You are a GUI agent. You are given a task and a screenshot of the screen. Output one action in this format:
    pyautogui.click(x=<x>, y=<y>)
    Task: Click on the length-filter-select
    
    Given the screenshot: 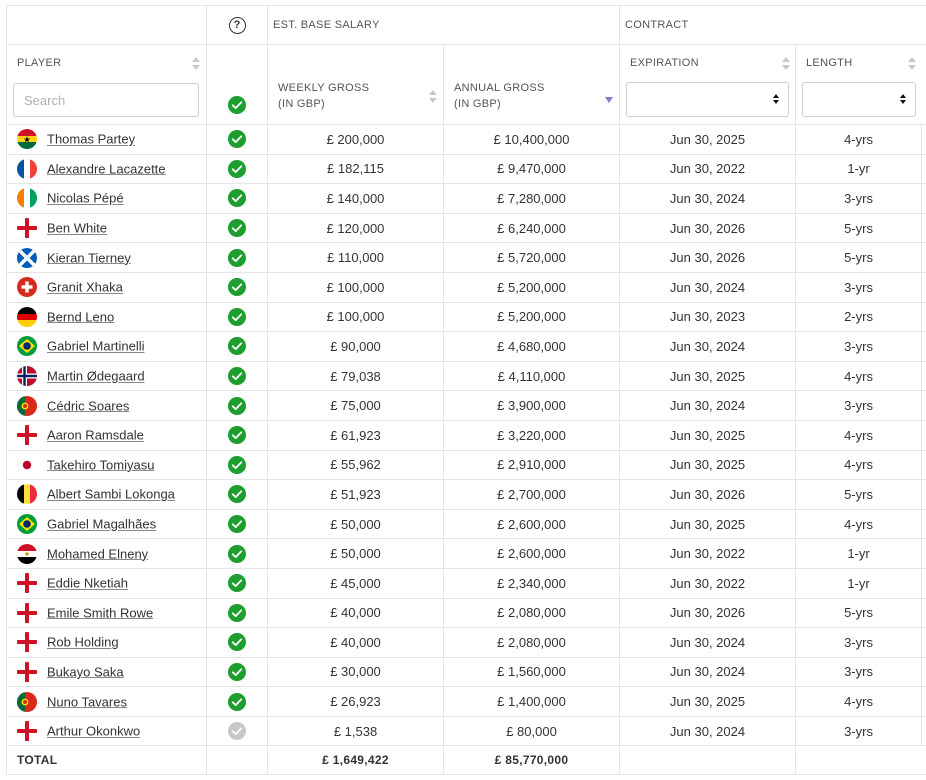 What is the action you would take?
    pyautogui.click(x=859, y=99)
    